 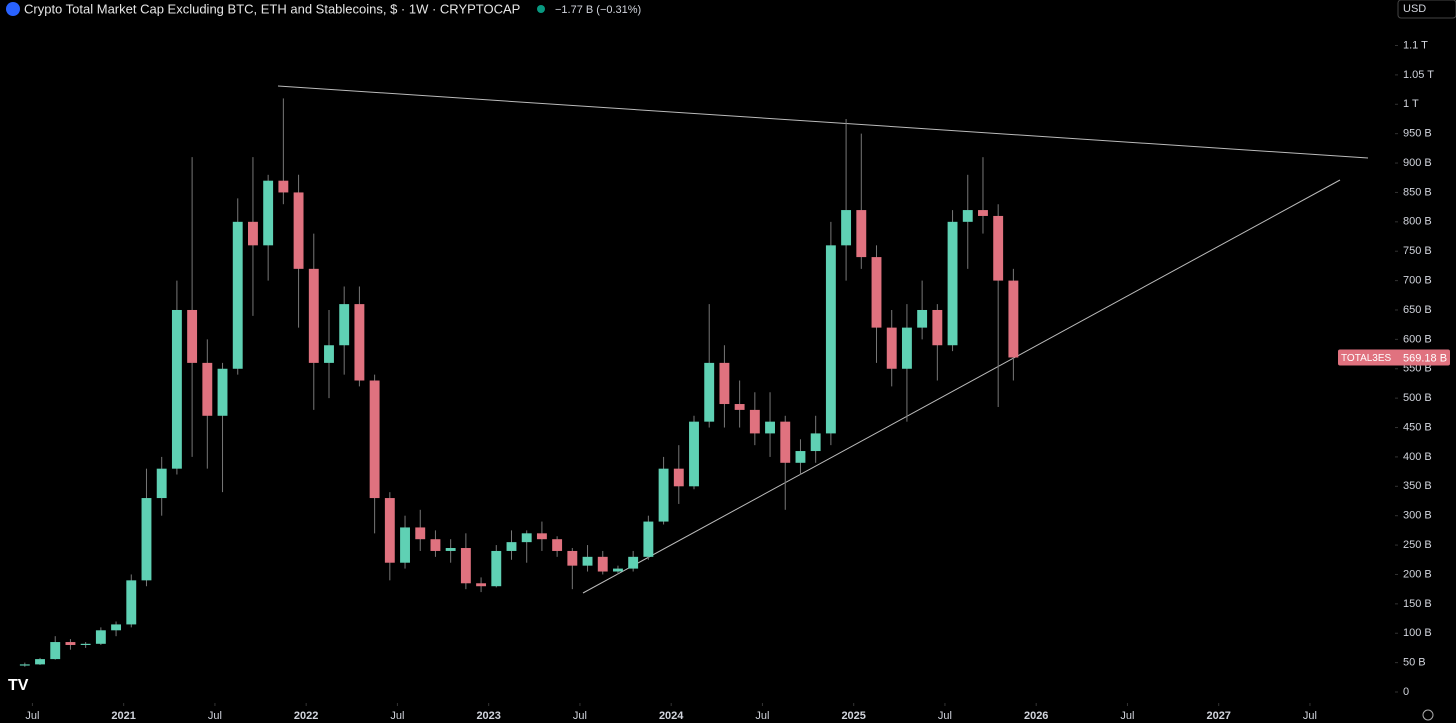 What do you see at coordinates (488, 716) in the screenshot?
I see `x-tick-label: 2023` at bounding box center [488, 716].